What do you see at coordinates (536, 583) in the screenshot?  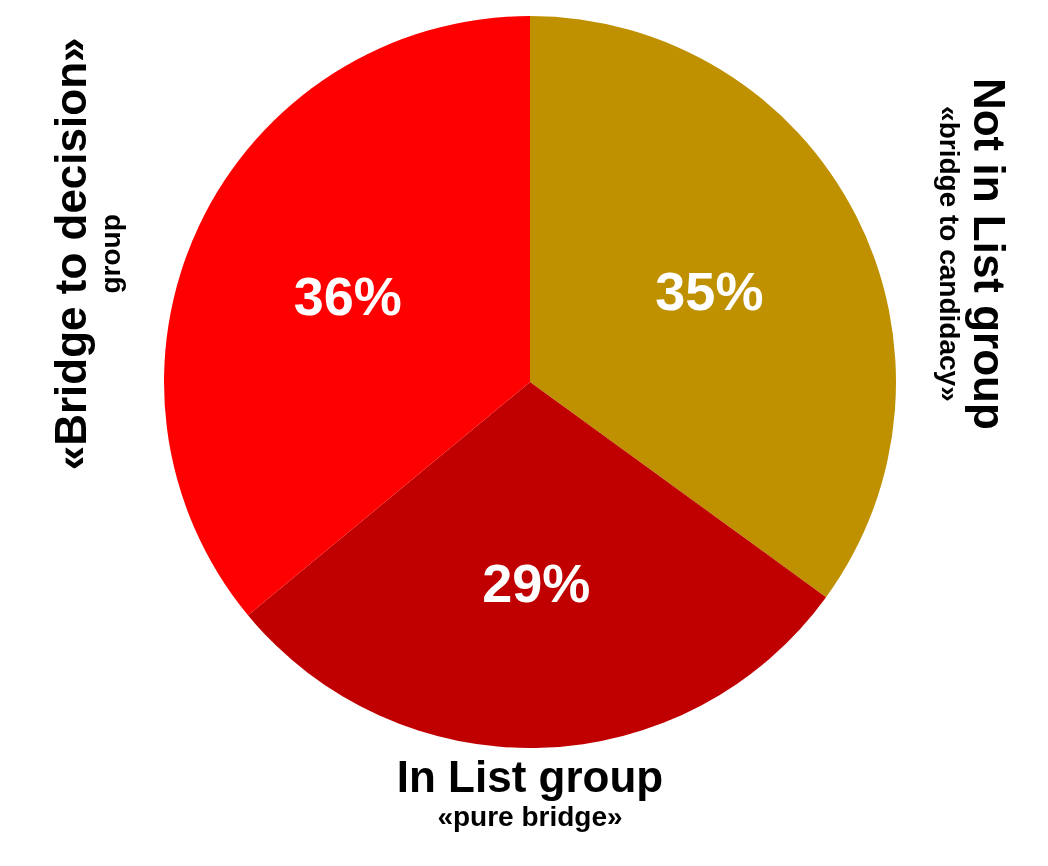 I see `data-label: 29%` at bounding box center [536, 583].